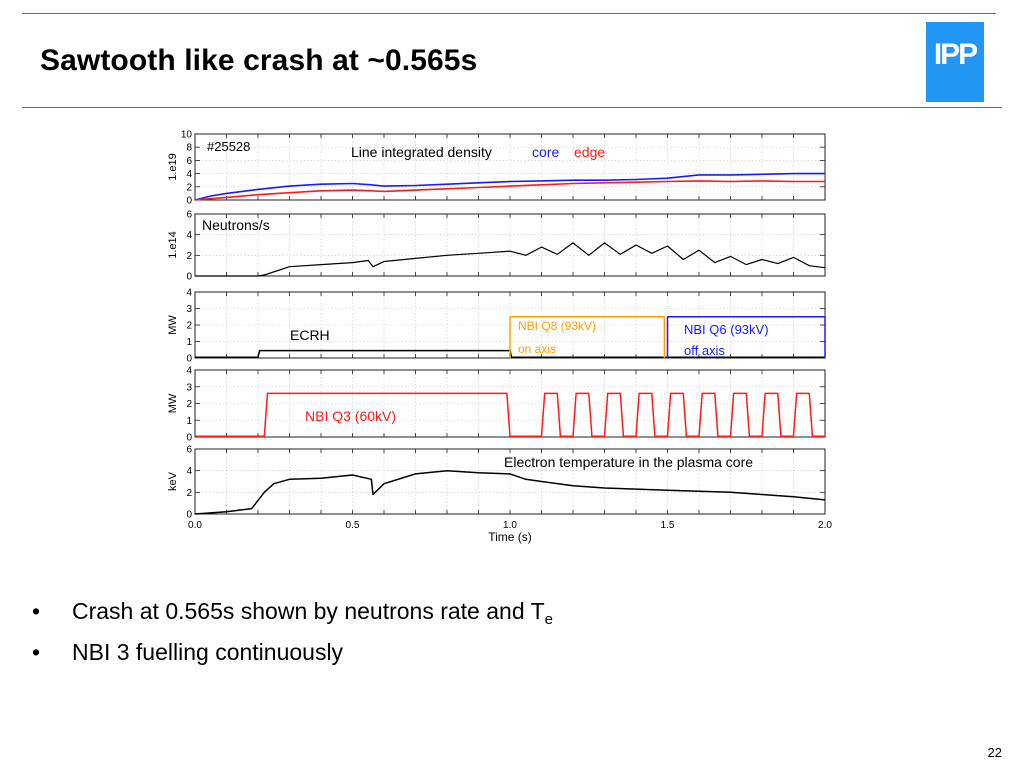 This screenshot has width=1024, height=768. I want to click on series-line-nbi-q6-93kv-, so click(746, 337).